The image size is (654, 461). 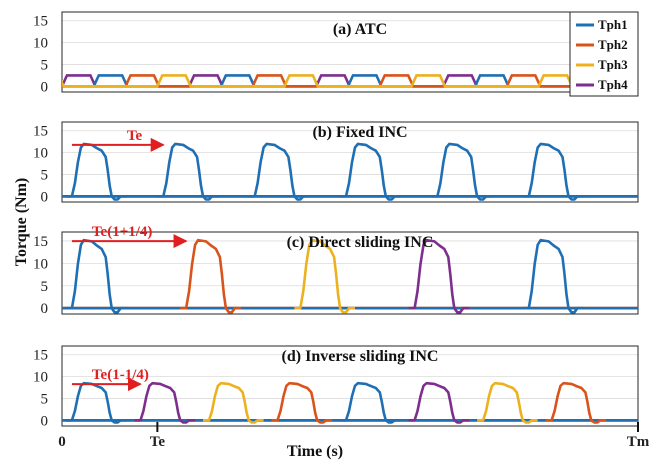 What do you see at coordinates (21, 222) in the screenshot?
I see `y-axis-label: Torque (Nm)` at bounding box center [21, 222].